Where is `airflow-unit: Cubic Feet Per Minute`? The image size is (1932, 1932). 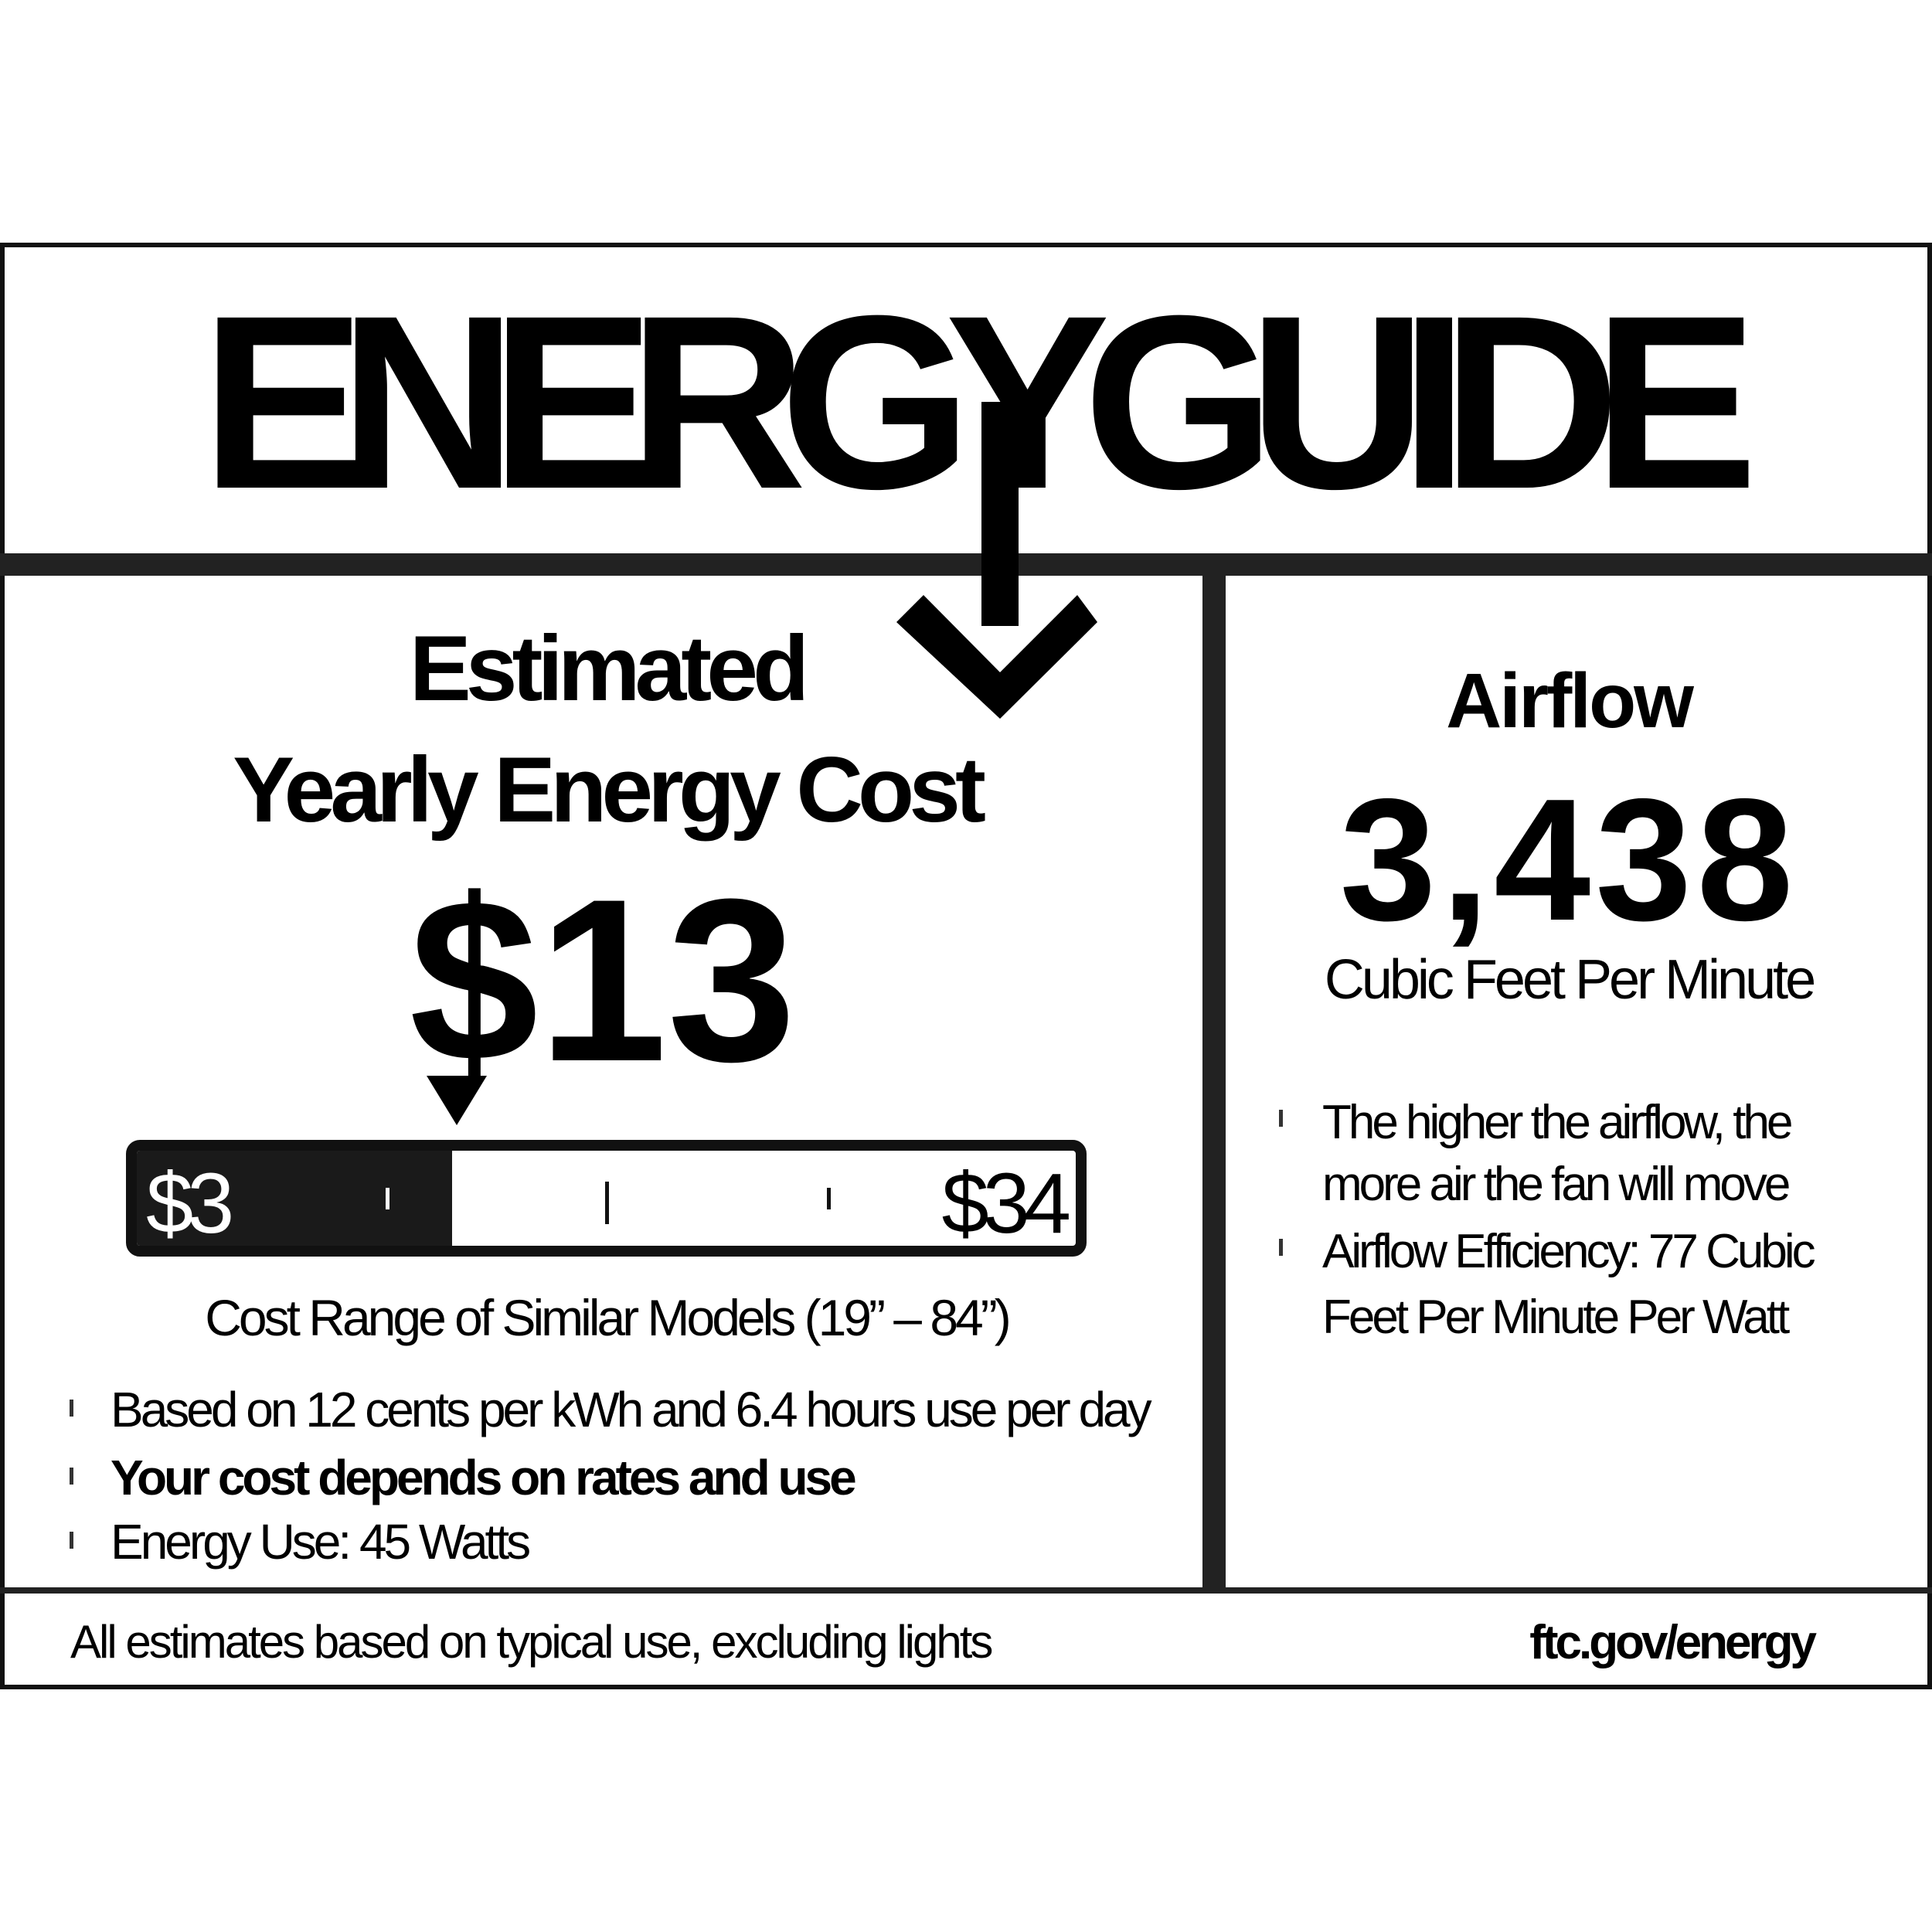
airflow-unit: Cubic Feet Per Minute is located at coordinates (1570, 980).